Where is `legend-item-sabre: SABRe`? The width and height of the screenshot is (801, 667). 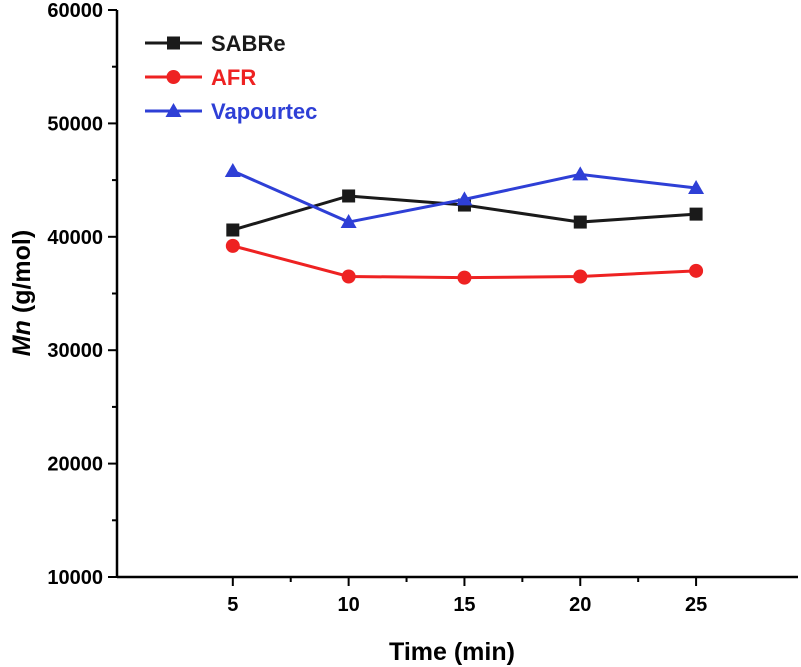 legend-item-sabre: SABRe is located at coordinates (215, 43).